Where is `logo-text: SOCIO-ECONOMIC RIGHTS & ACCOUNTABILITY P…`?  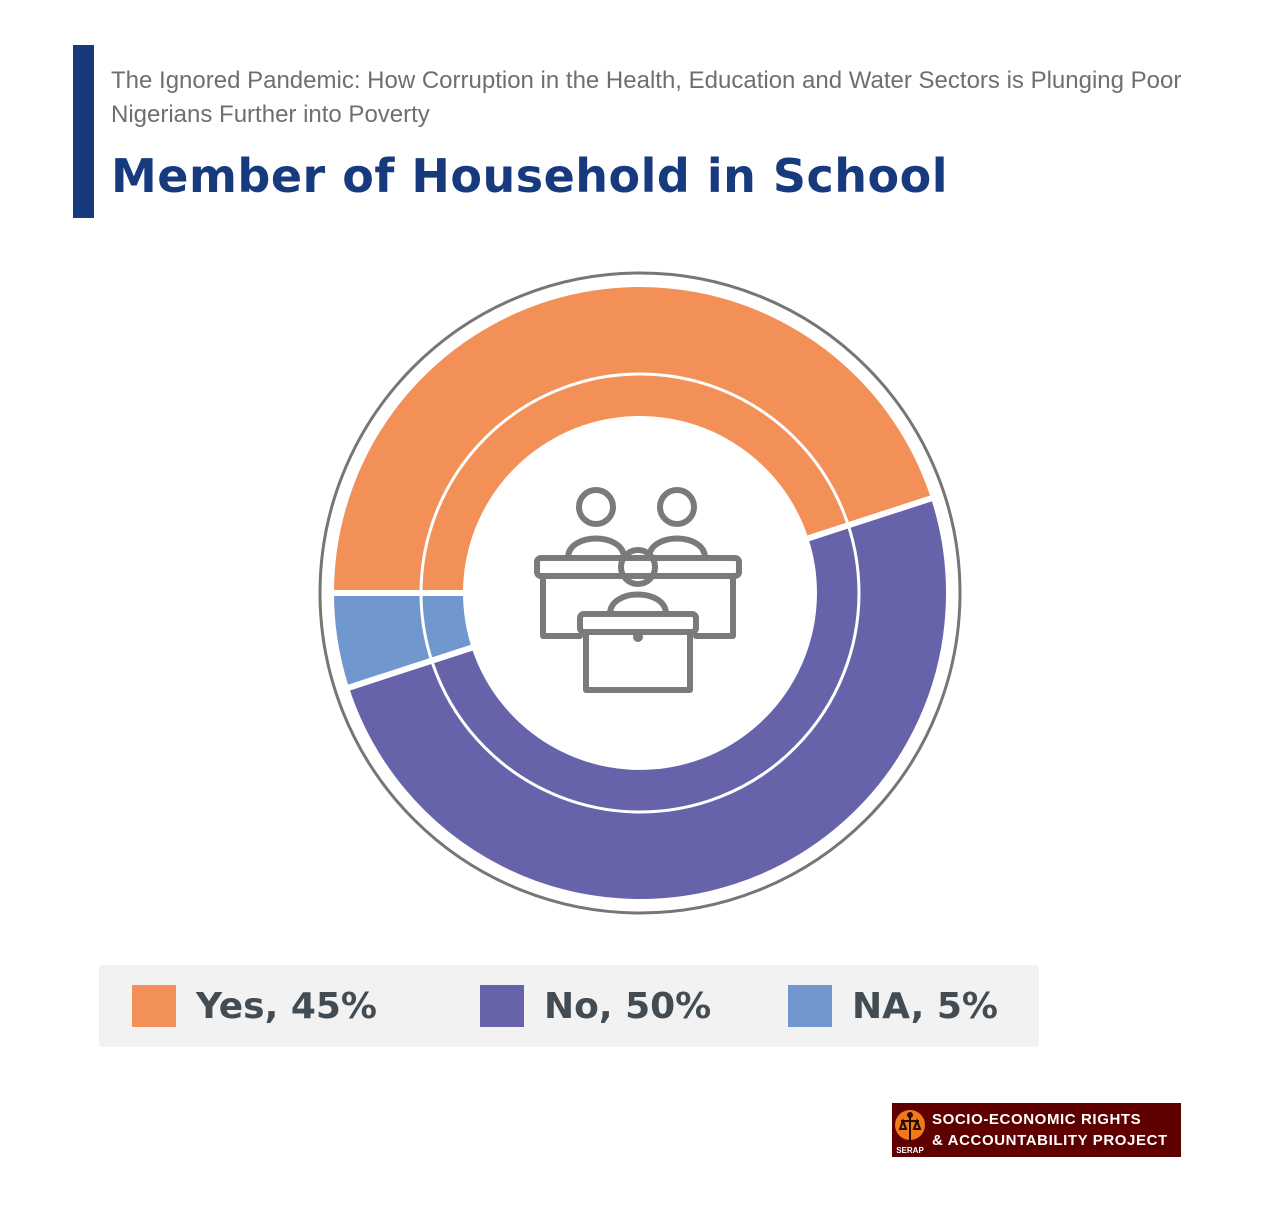
logo-text: SOCIO-ECONOMIC RIGHTS & ACCOUNTABILITY P… is located at coordinates (1050, 1130).